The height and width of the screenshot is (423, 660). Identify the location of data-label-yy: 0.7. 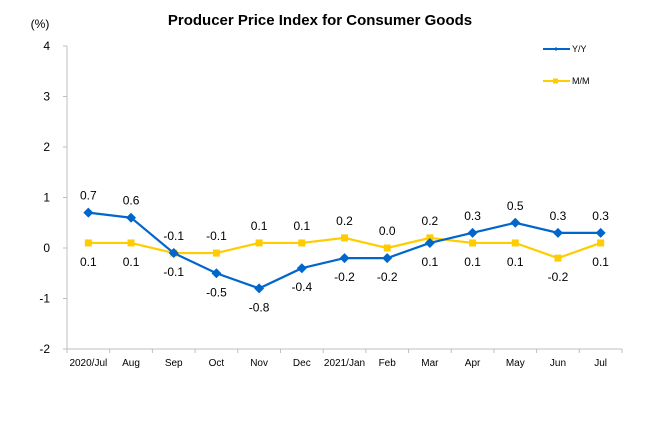
(88, 196).